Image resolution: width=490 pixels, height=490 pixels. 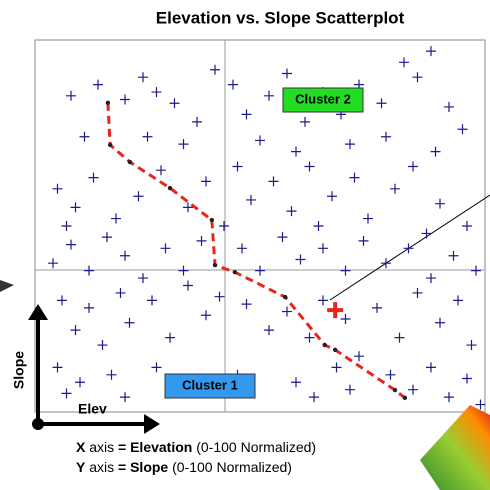 What do you see at coordinates (323, 98) in the screenshot?
I see `cluster-label: Cluster 2` at bounding box center [323, 98].